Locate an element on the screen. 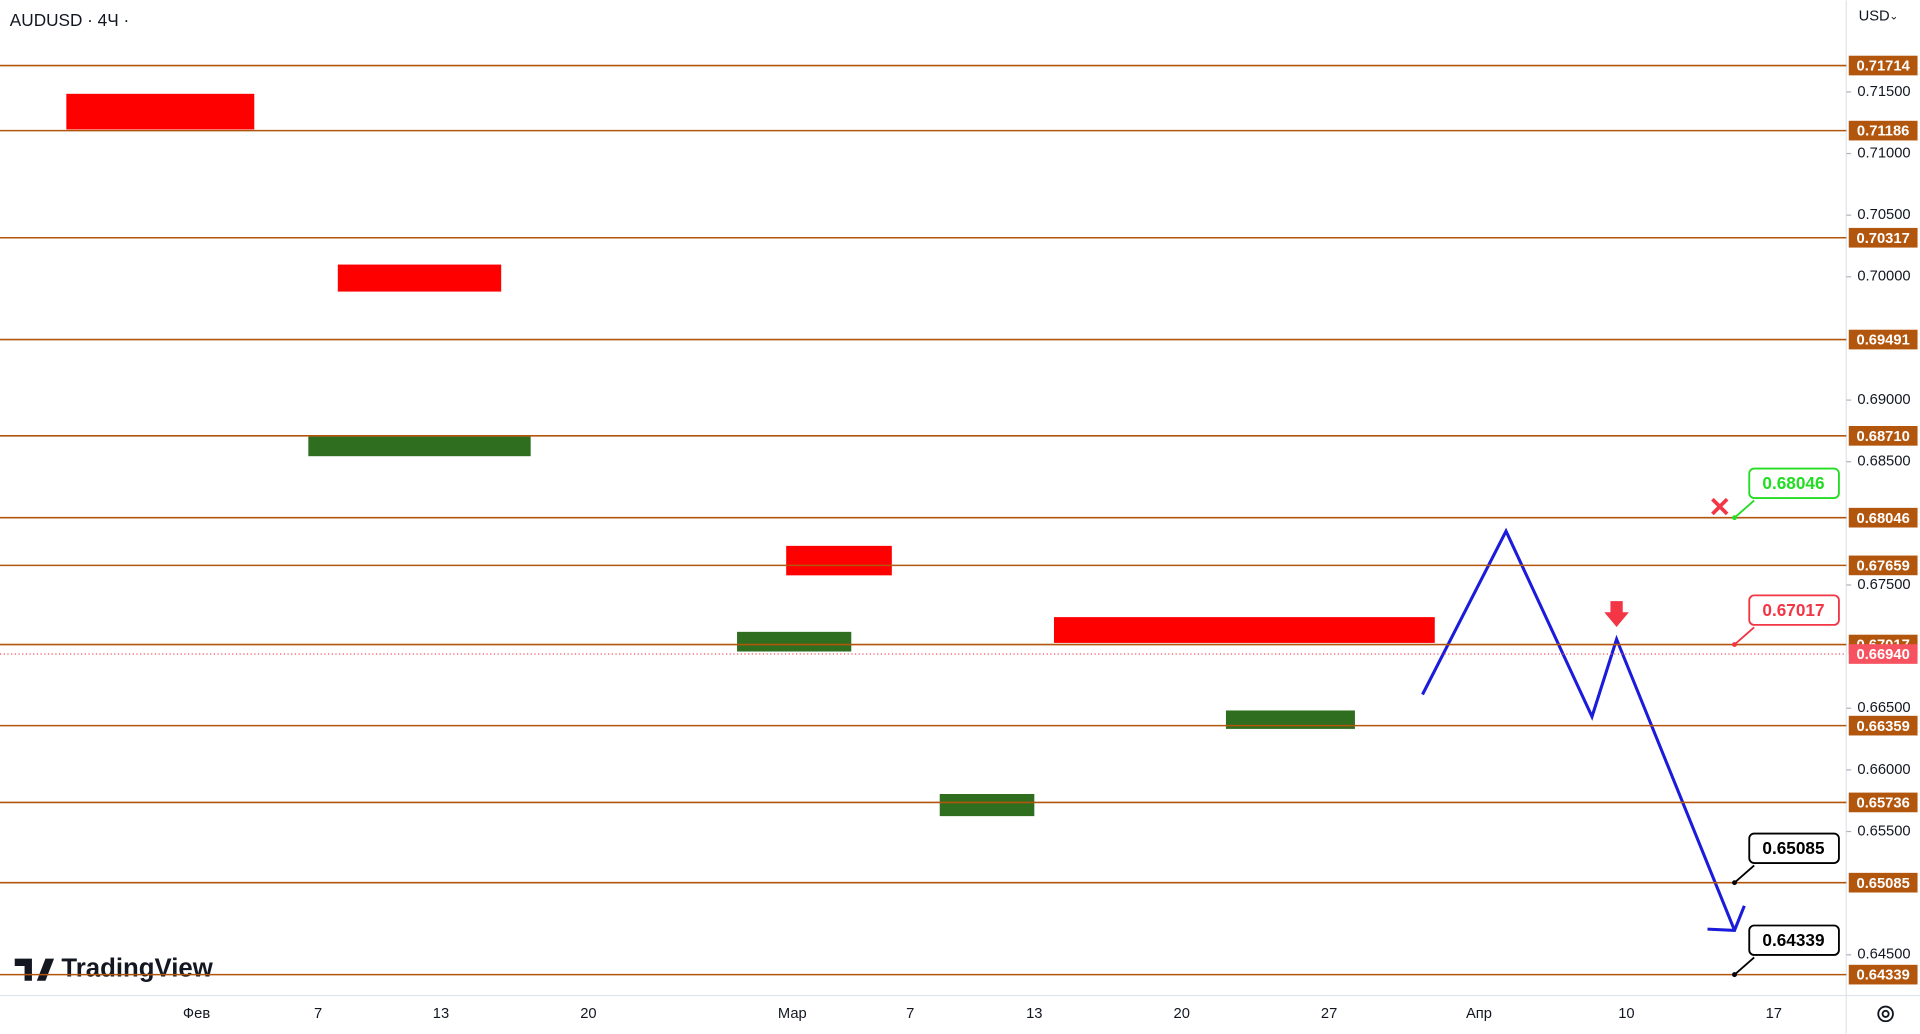 Image resolution: width=1920 pixels, height=1034 pixels. projection-arrowhead is located at coordinates (1726, 918).